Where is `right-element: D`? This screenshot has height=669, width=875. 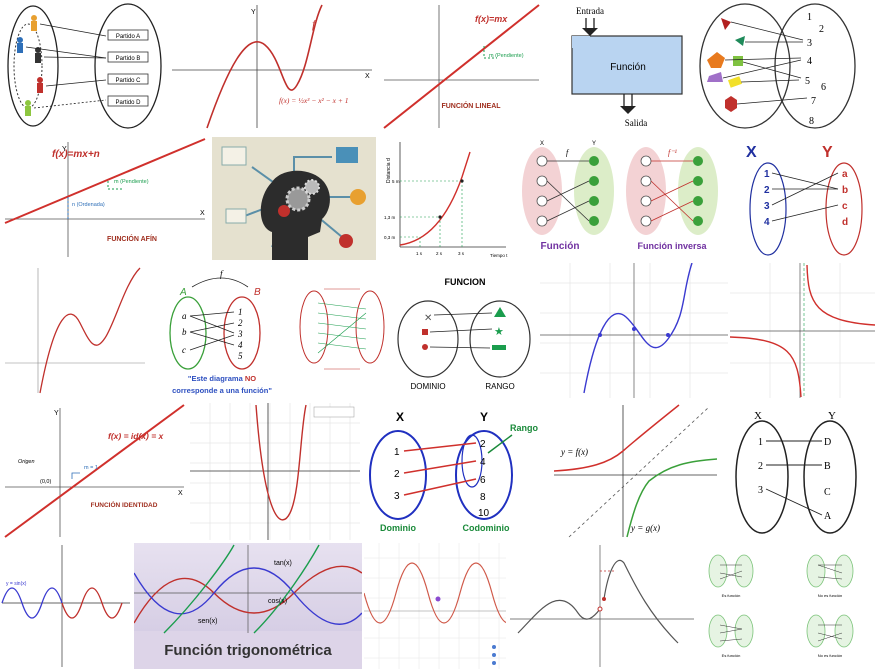 right-element: D is located at coordinates (827, 442).